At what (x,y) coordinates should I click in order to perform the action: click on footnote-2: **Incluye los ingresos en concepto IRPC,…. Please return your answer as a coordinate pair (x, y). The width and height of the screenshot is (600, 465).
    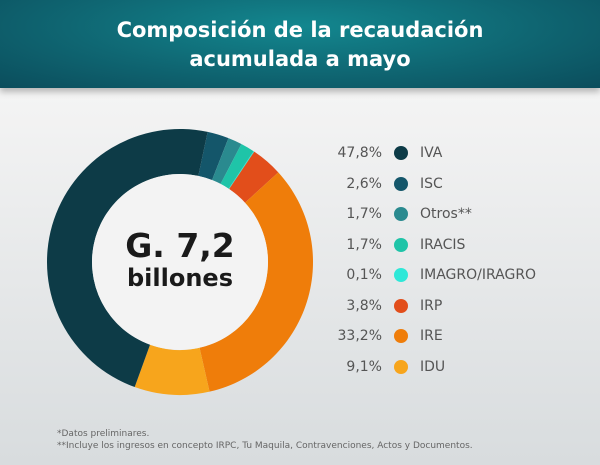
    Looking at the image, I should click on (265, 446).